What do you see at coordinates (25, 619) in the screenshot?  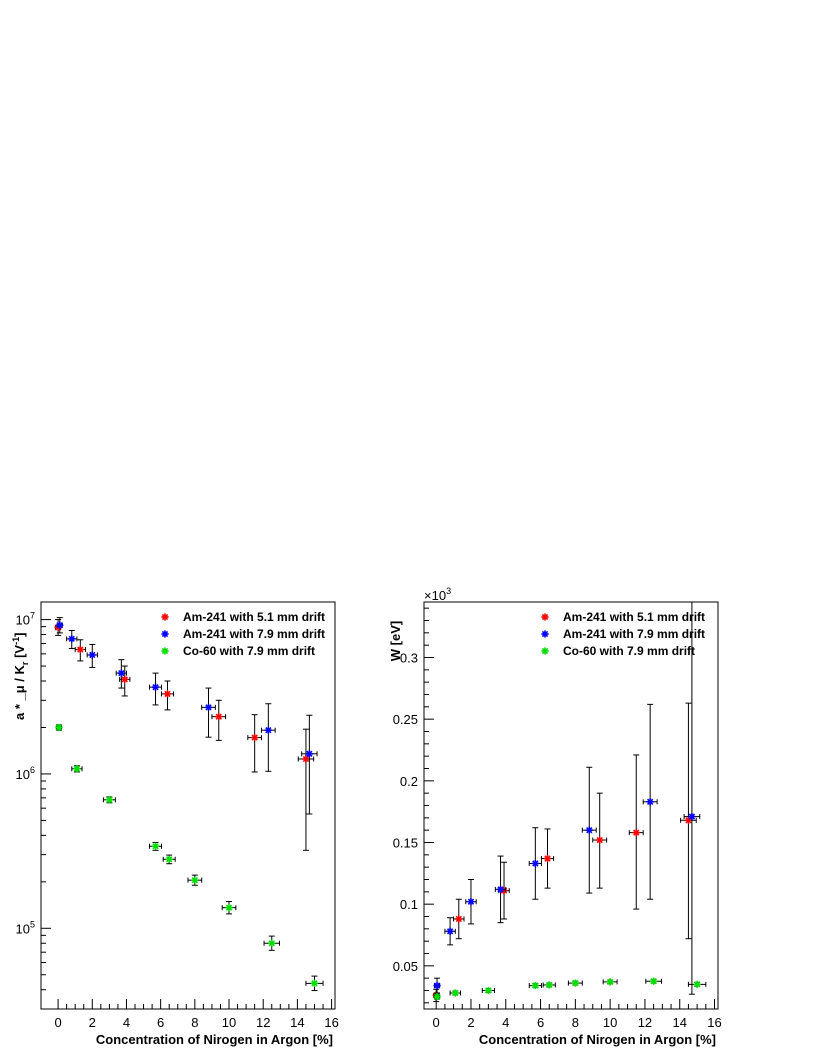 I see `left-y-tick-label: 10⁷` at bounding box center [25, 619].